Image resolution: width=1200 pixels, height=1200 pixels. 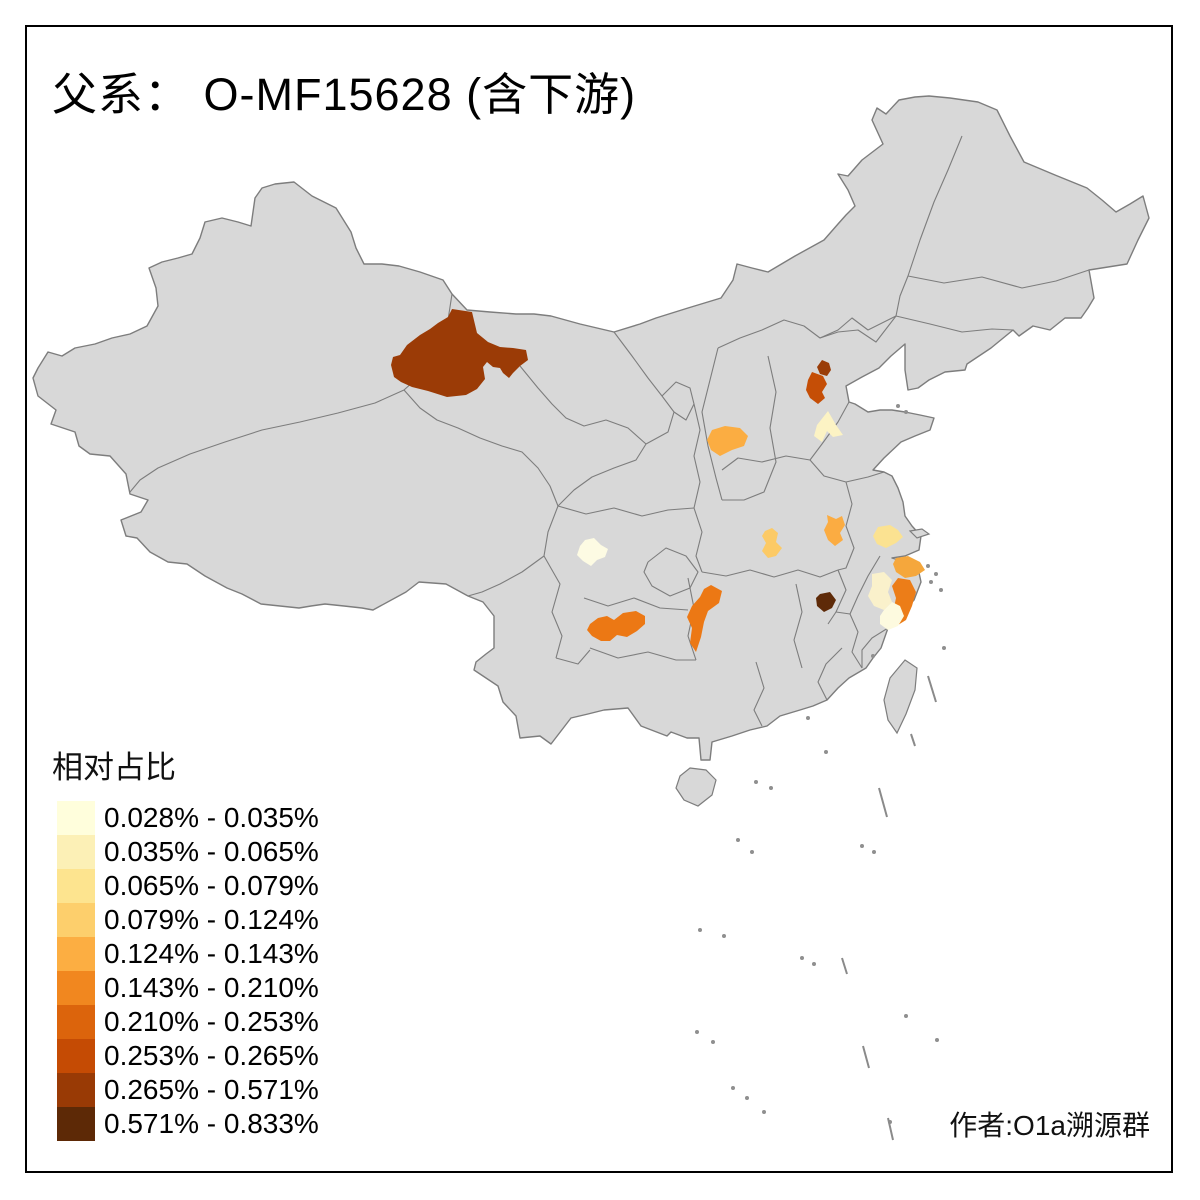 I want to click on legend-label-7: 0.210% - 0.253%, so click(x=211, y=1021).